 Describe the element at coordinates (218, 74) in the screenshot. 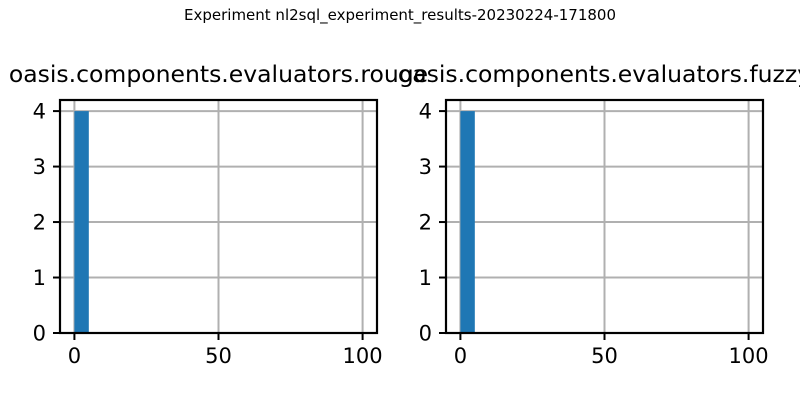

I see `subplot-title: oasis.components.evaluators.rouge` at that location.